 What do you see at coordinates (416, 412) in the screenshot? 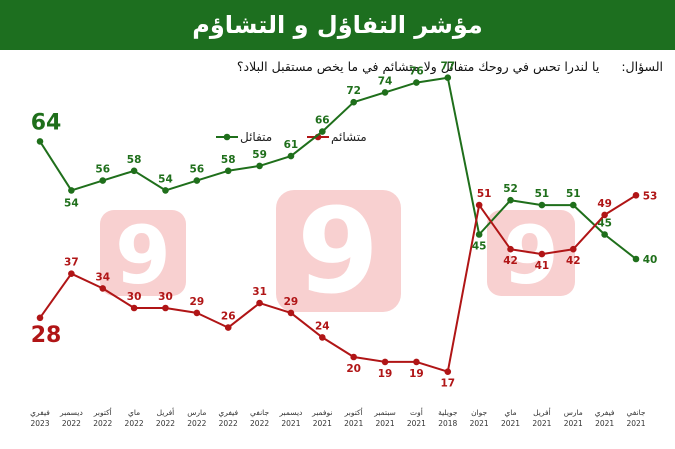
I see `x-tick-label: أوت` at bounding box center [416, 412].